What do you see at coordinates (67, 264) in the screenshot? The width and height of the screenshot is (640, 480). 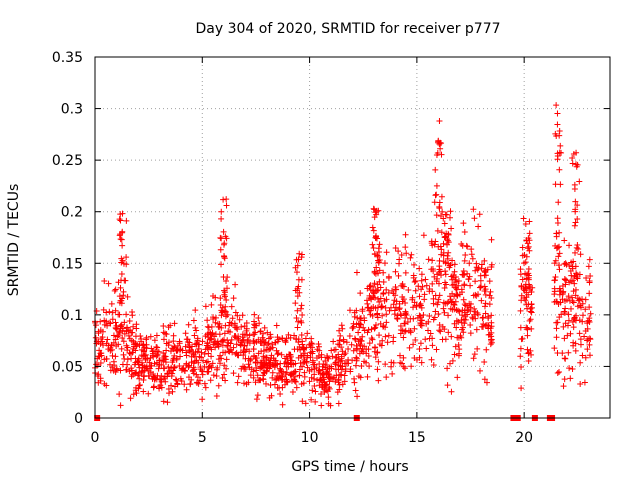 I see `y-tick-label: 0.15` at bounding box center [67, 264].